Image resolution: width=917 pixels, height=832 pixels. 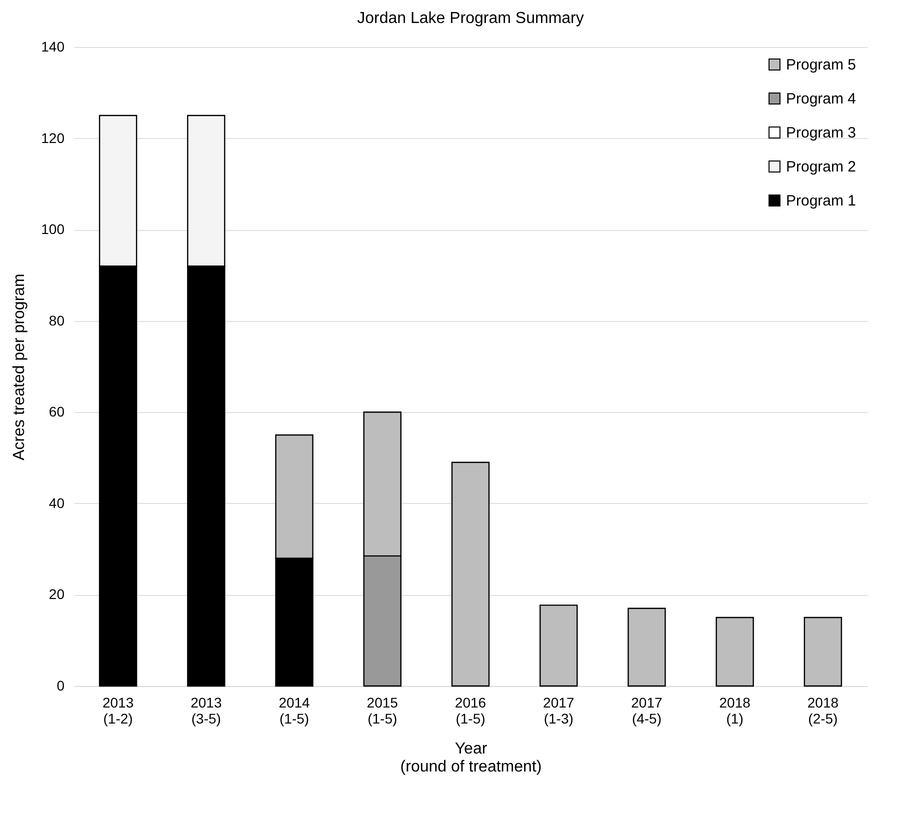 What do you see at coordinates (56, 320) in the screenshot?
I see `y-tick-label: 80` at bounding box center [56, 320].